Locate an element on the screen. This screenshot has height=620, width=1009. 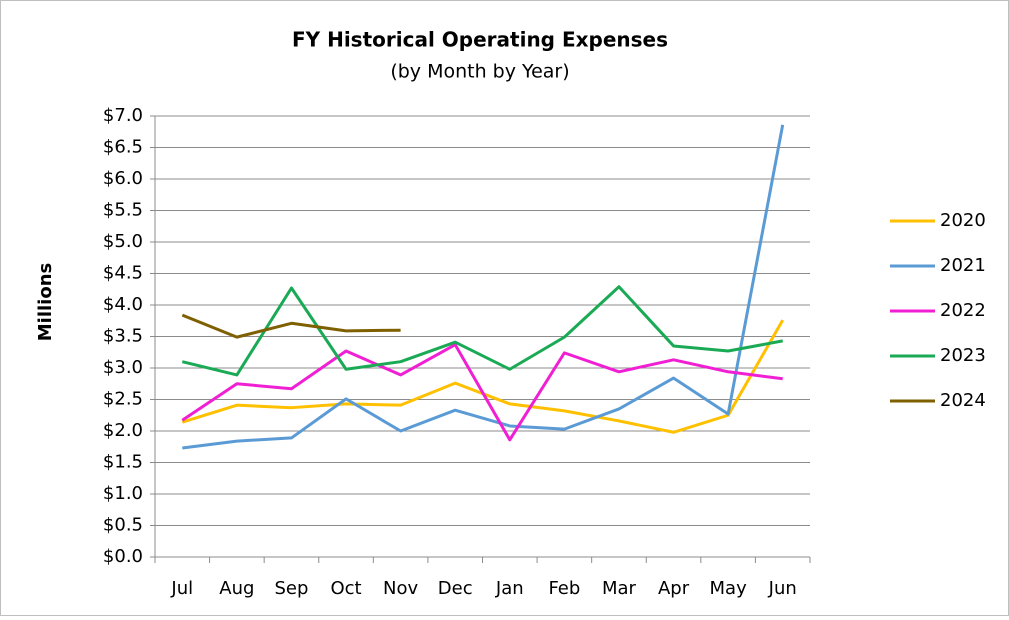
x-tick-label: Mar is located at coordinates (619, 588).